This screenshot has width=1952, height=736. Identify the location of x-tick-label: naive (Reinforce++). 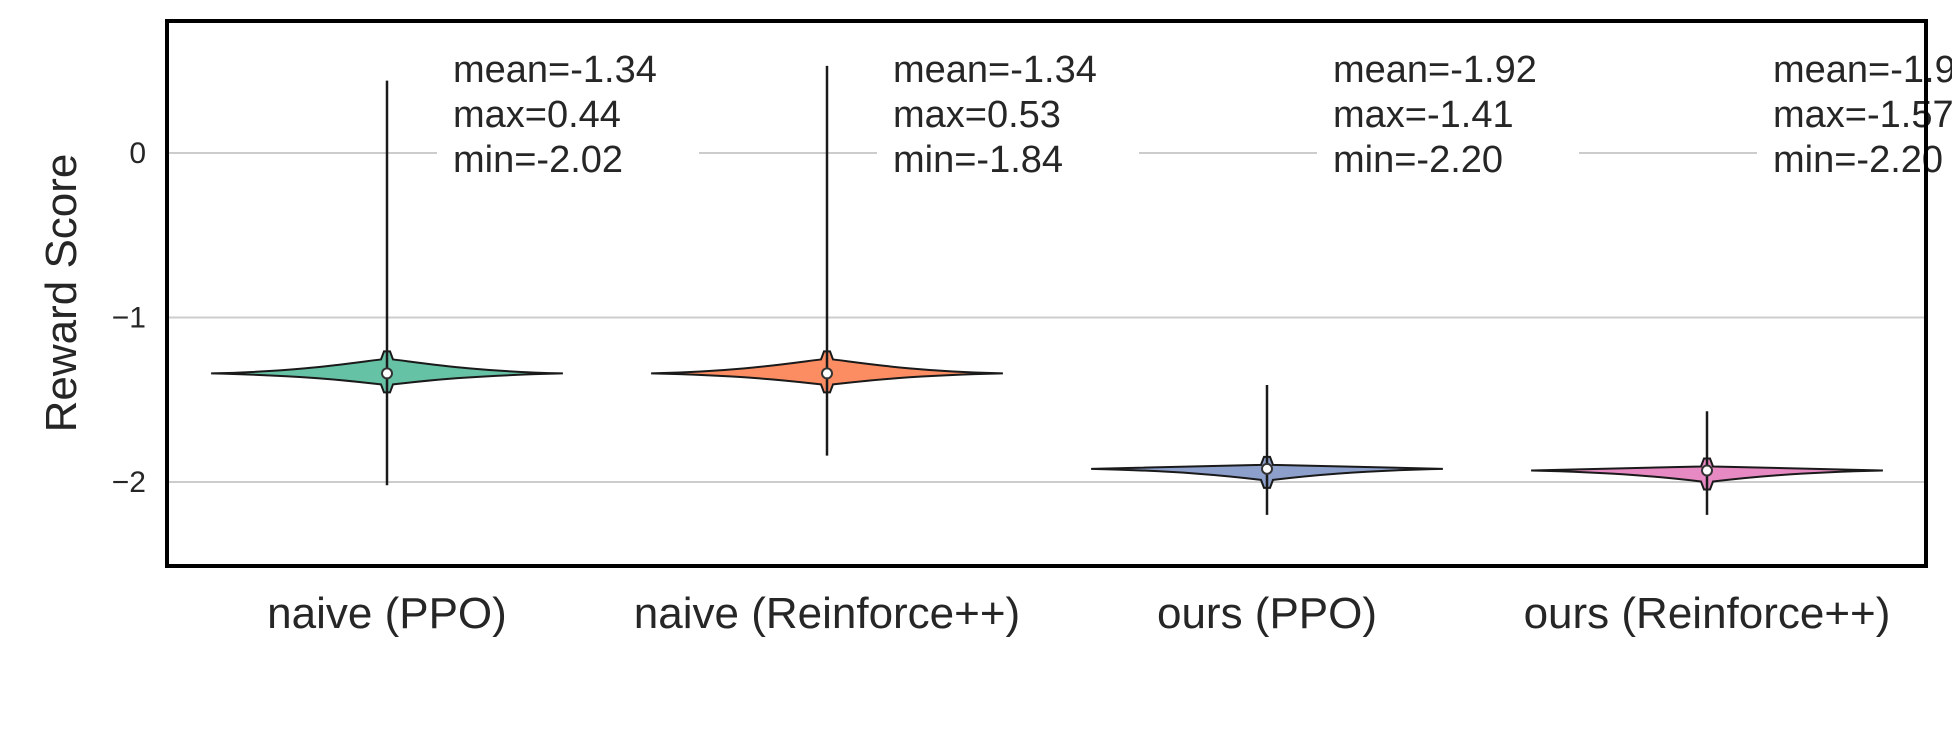
(827, 613).